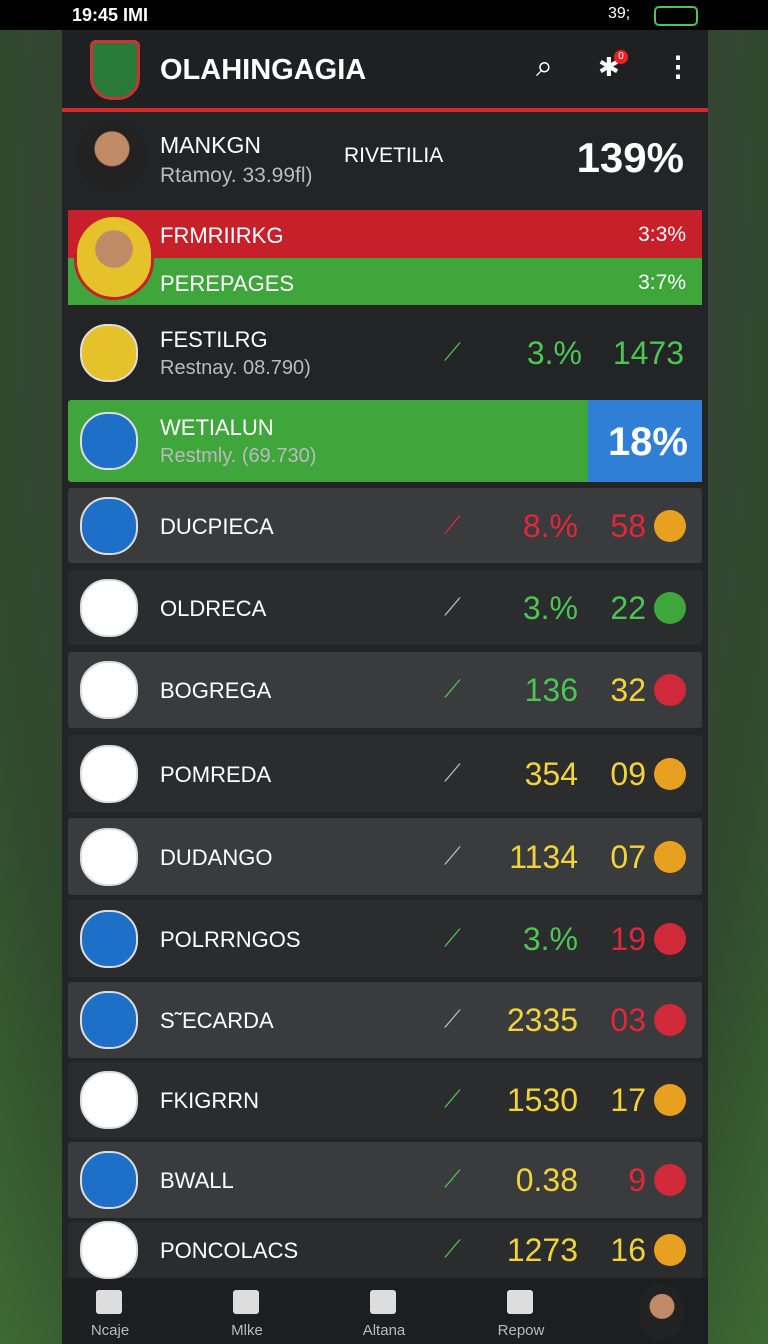 This screenshot has width=768, height=1344. I want to click on value: 58, so click(628, 525).